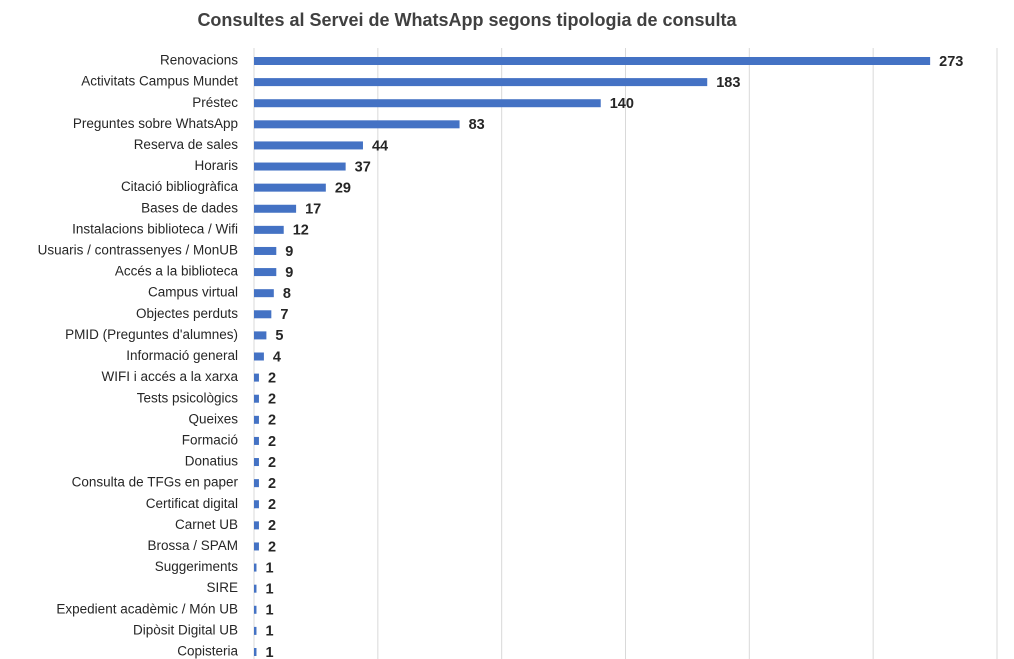 The image size is (1014, 659). I want to click on y-tick-label: WIFI i accés a la xarxa, so click(169, 376).